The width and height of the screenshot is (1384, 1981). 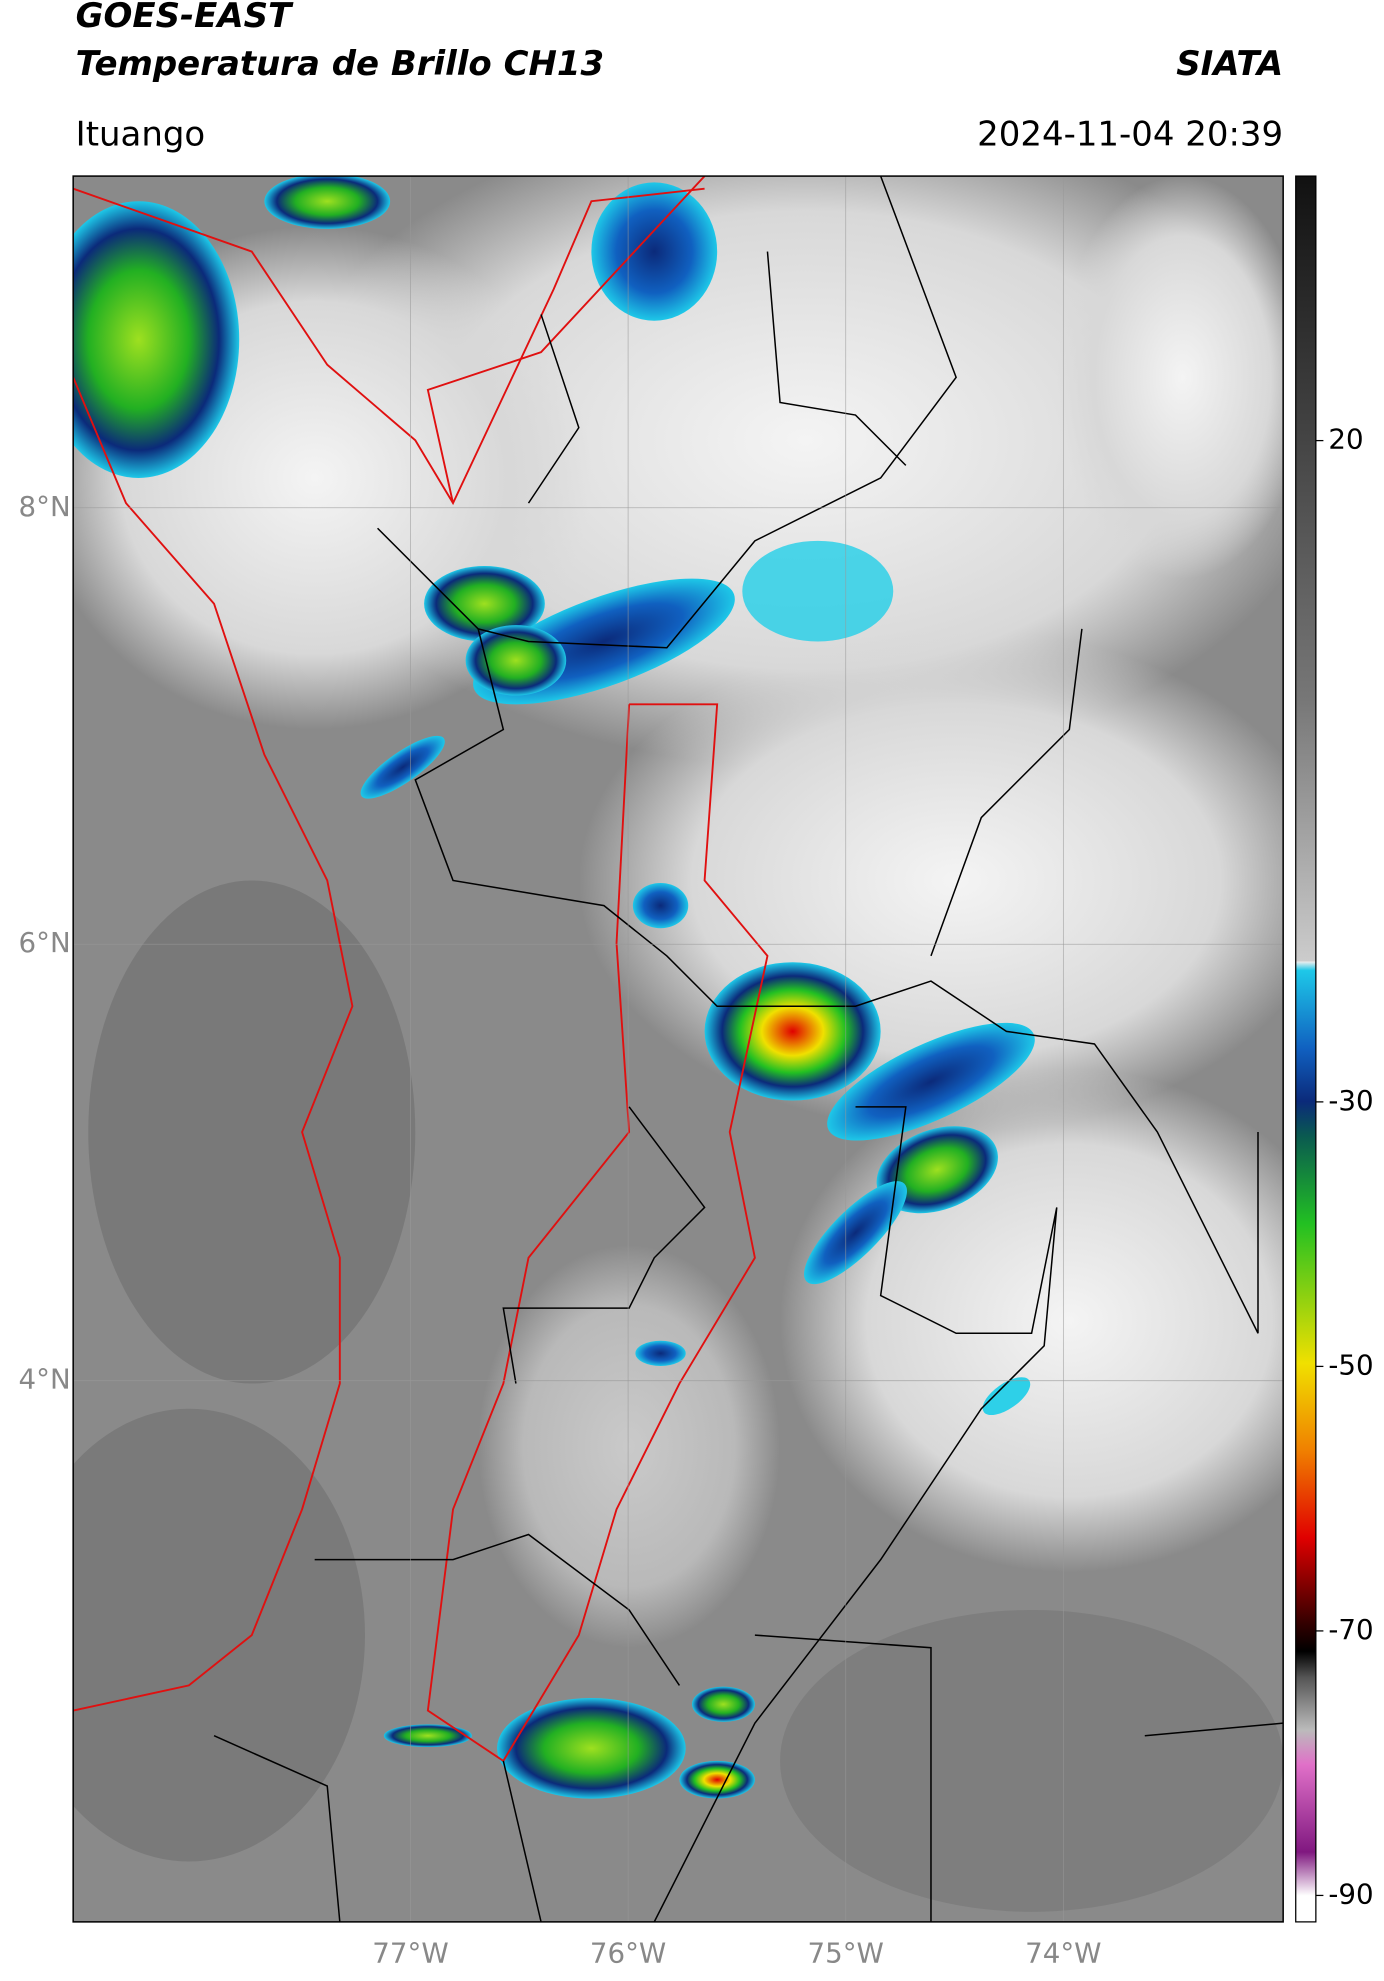 What do you see at coordinates (1130, 134) in the screenshot?
I see `datetime: 2024-11-04 20:39` at bounding box center [1130, 134].